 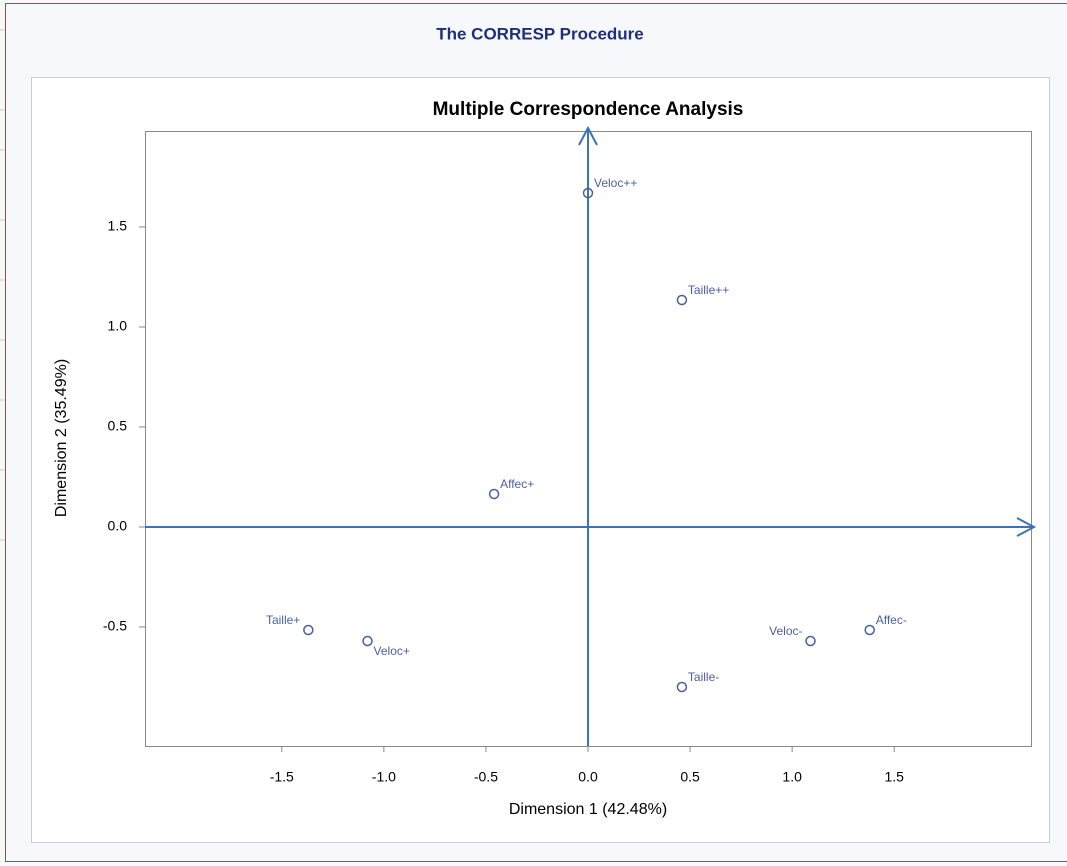 What do you see at coordinates (891, 620) in the screenshot?
I see `point-label: Affec-` at bounding box center [891, 620].